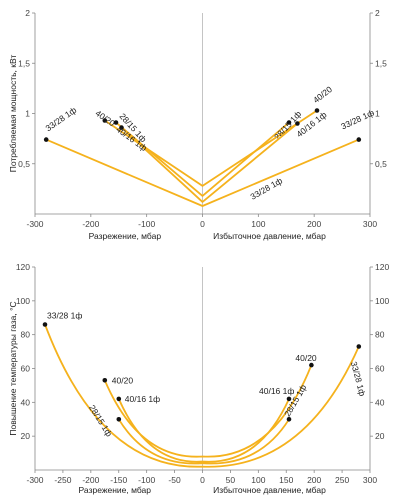 This screenshot has width=400, height=503. Describe the element at coordinates (381, 164) in the screenshot. I see `y-tick-label-right: 0,5` at that location.